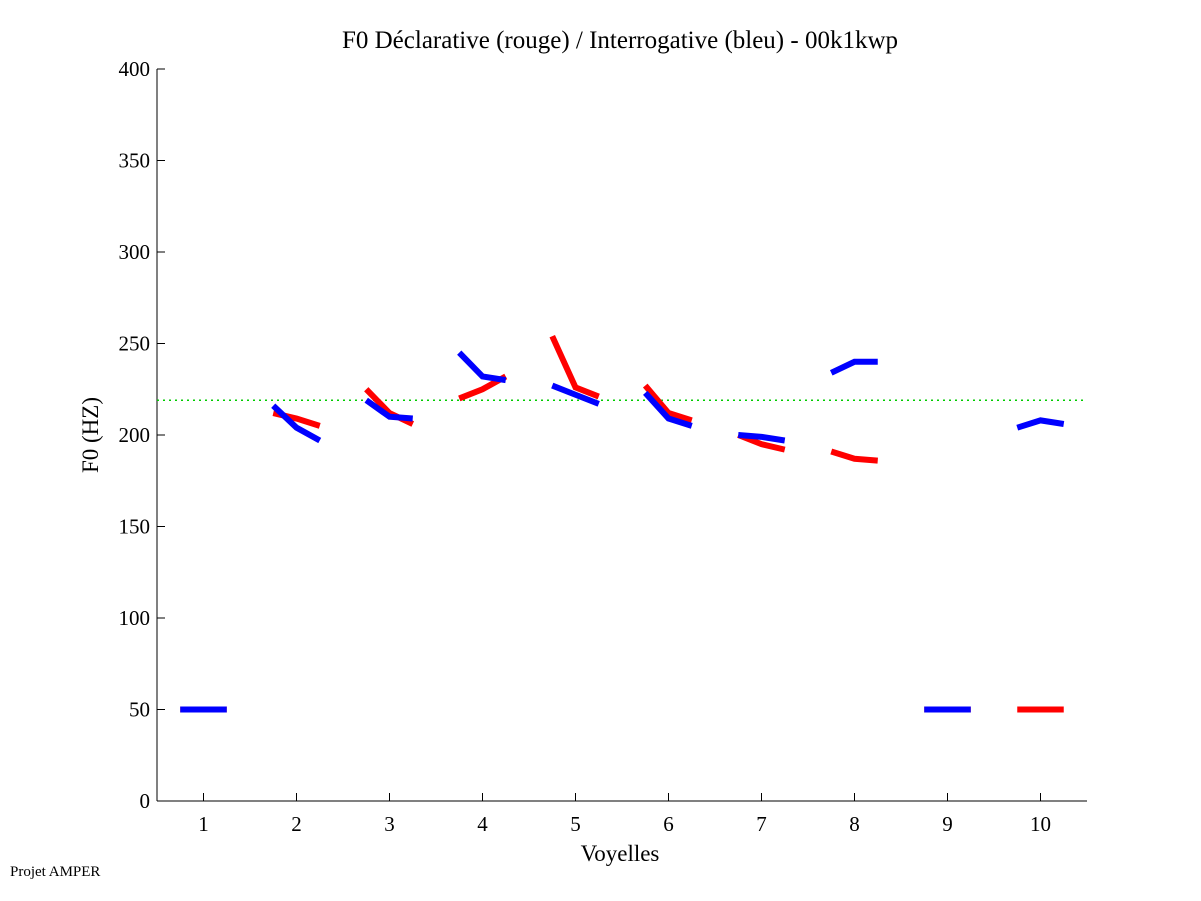 The image size is (1201, 901). What do you see at coordinates (947, 824) in the screenshot?
I see `x-tick-label: 9` at bounding box center [947, 824].